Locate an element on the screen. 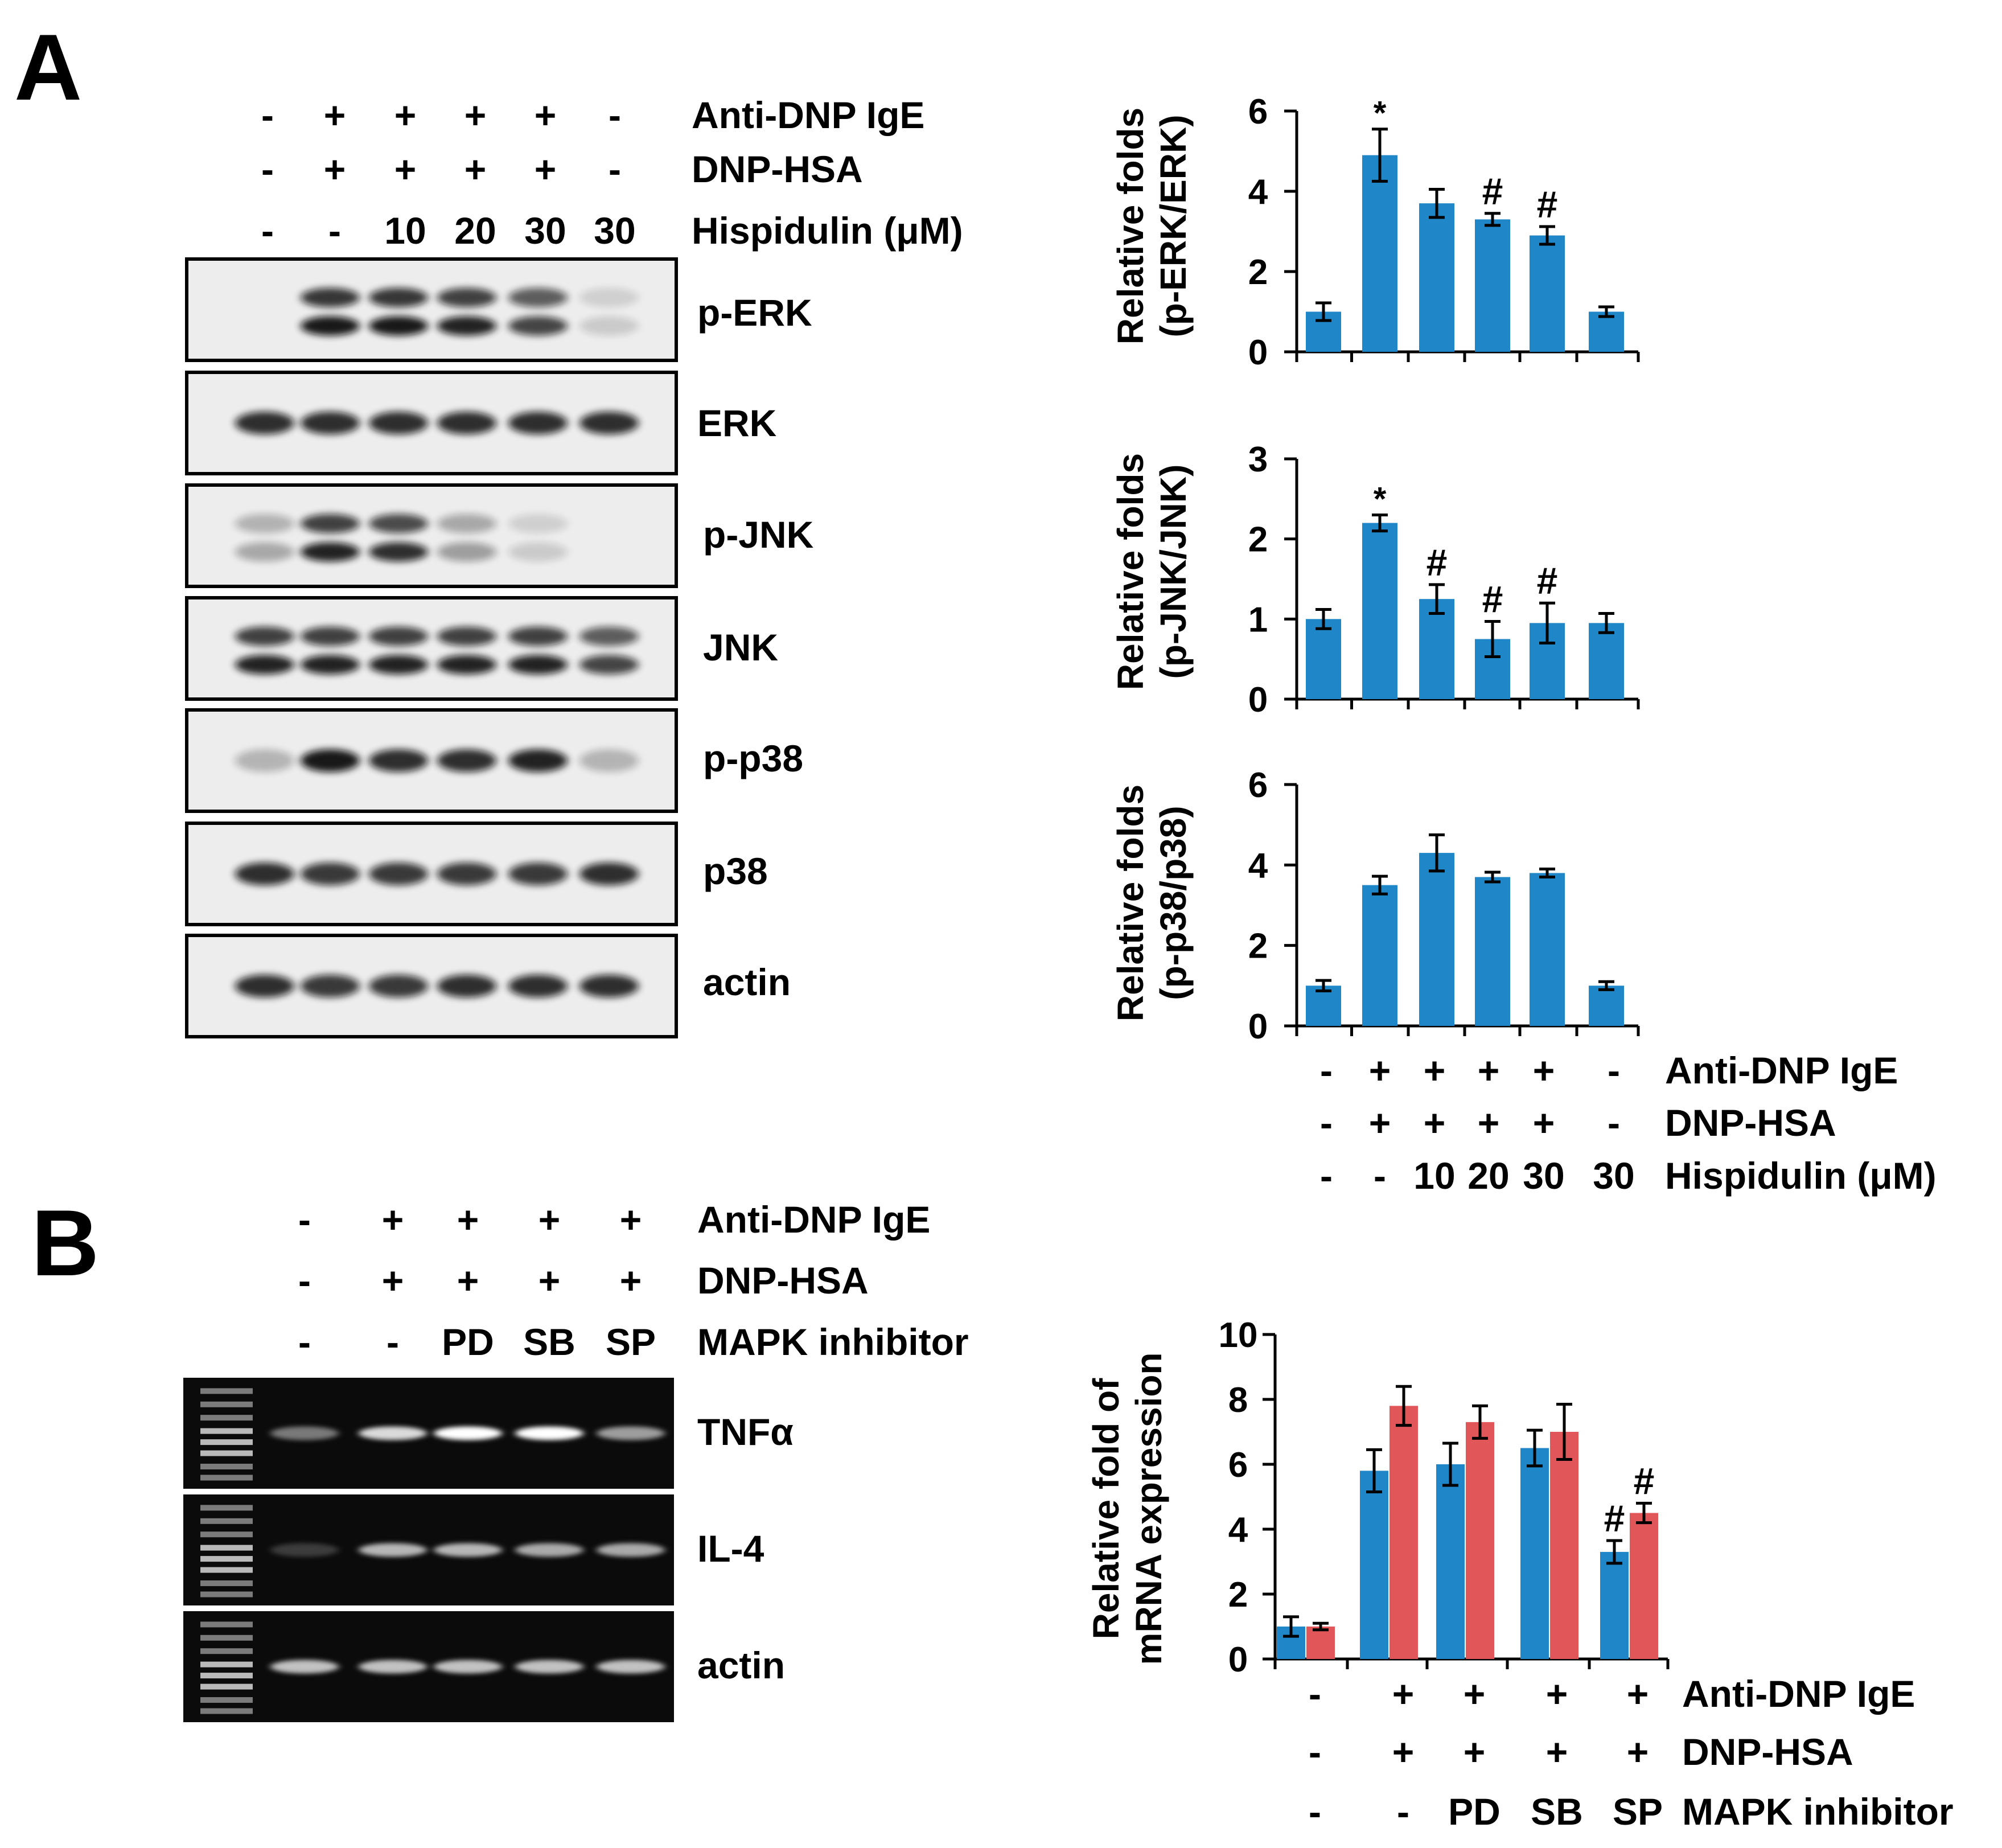 The image size is (2002, 1848). treatment-value: SB is located at coordinates (1557, 1811).